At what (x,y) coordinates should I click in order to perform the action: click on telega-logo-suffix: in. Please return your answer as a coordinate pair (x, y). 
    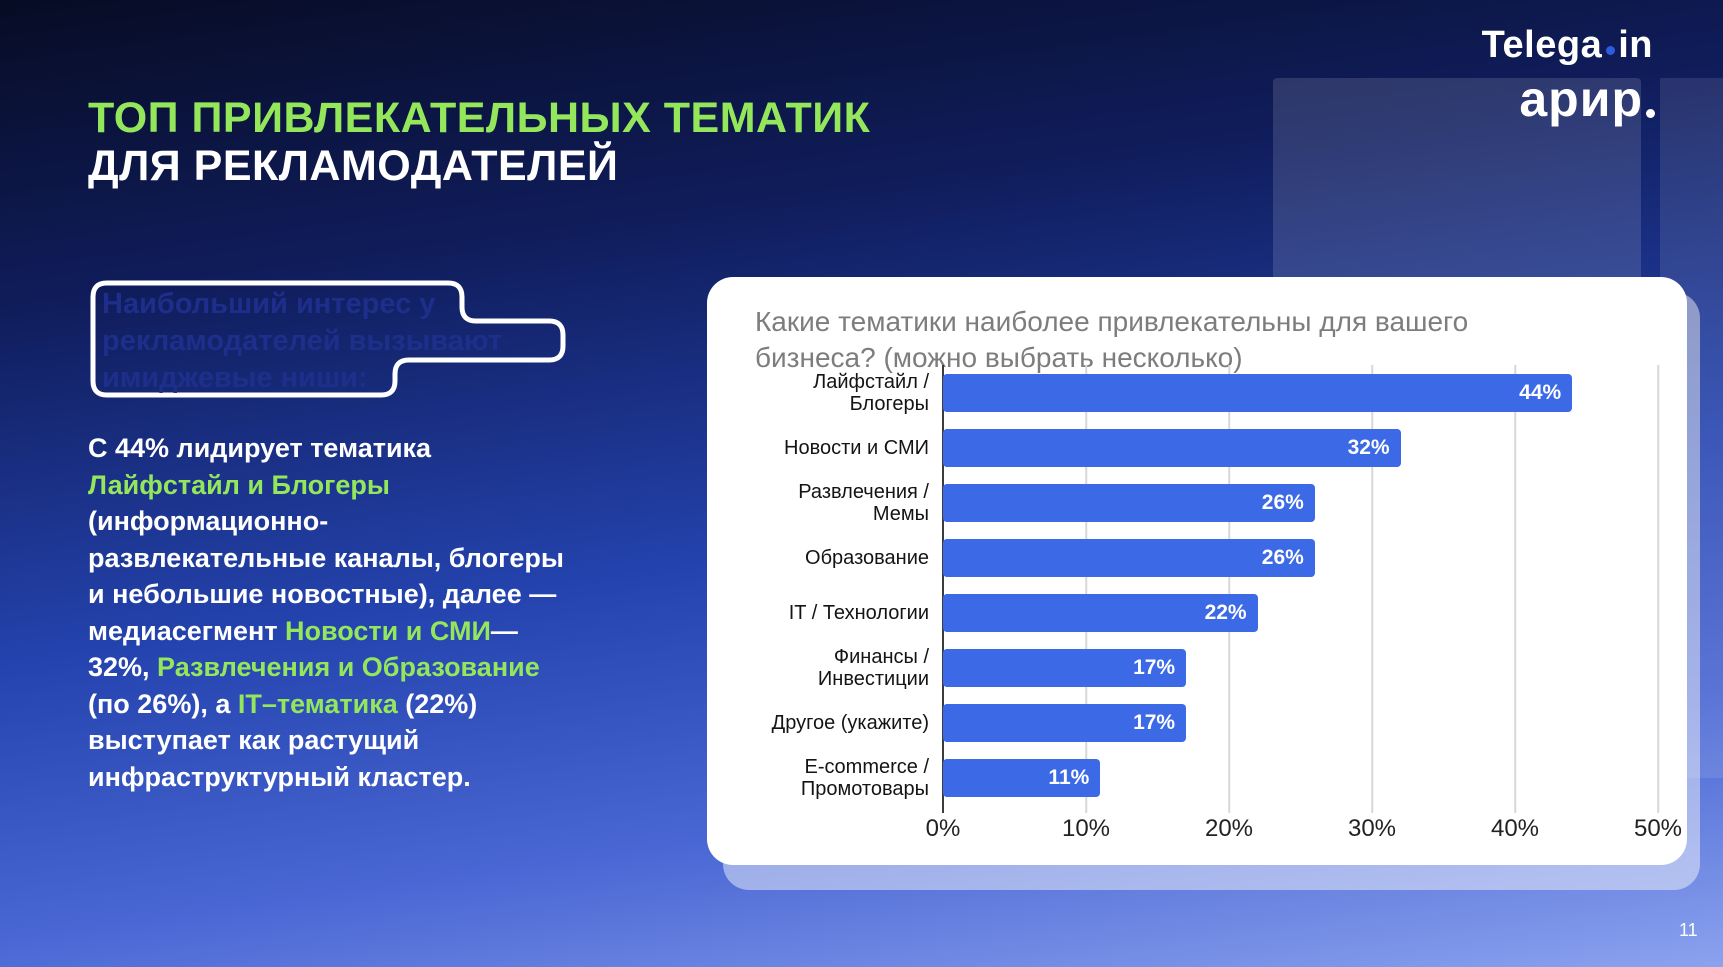
    Looking at the image, I should click on (1635, 45).